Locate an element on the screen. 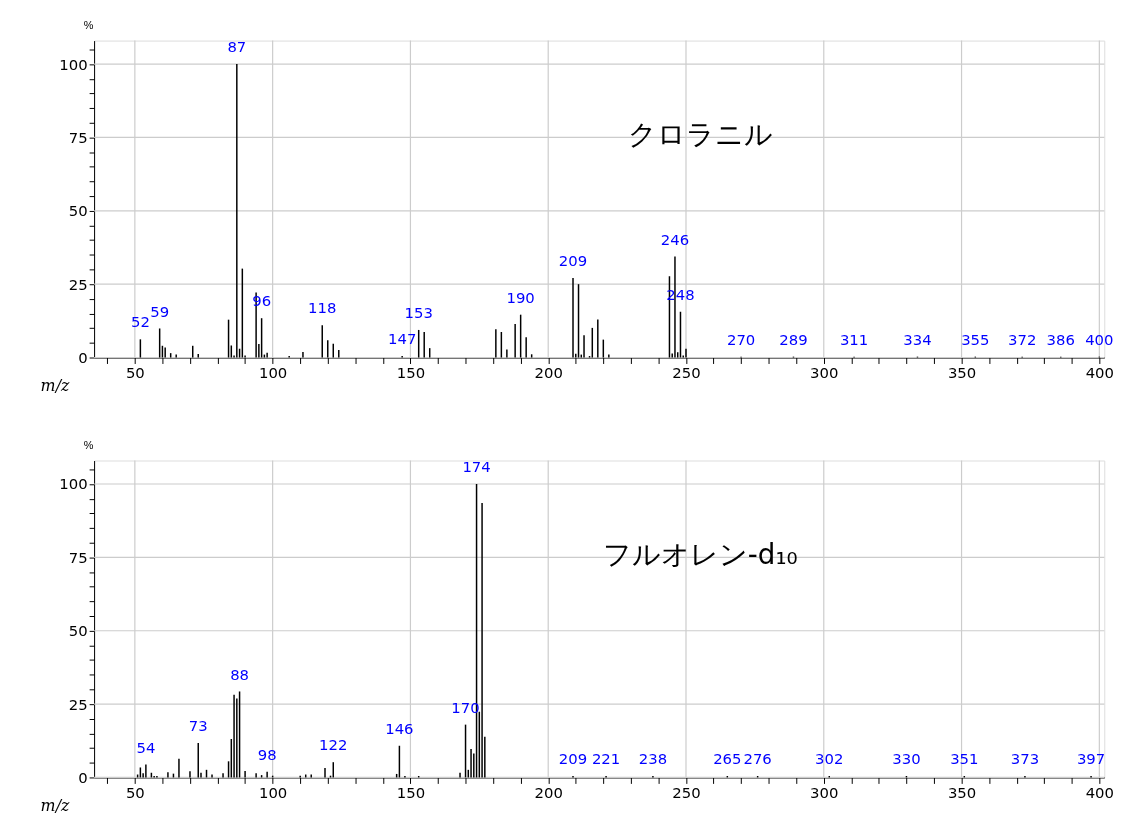  annotation: 276 is located at coordinates (757, 759).